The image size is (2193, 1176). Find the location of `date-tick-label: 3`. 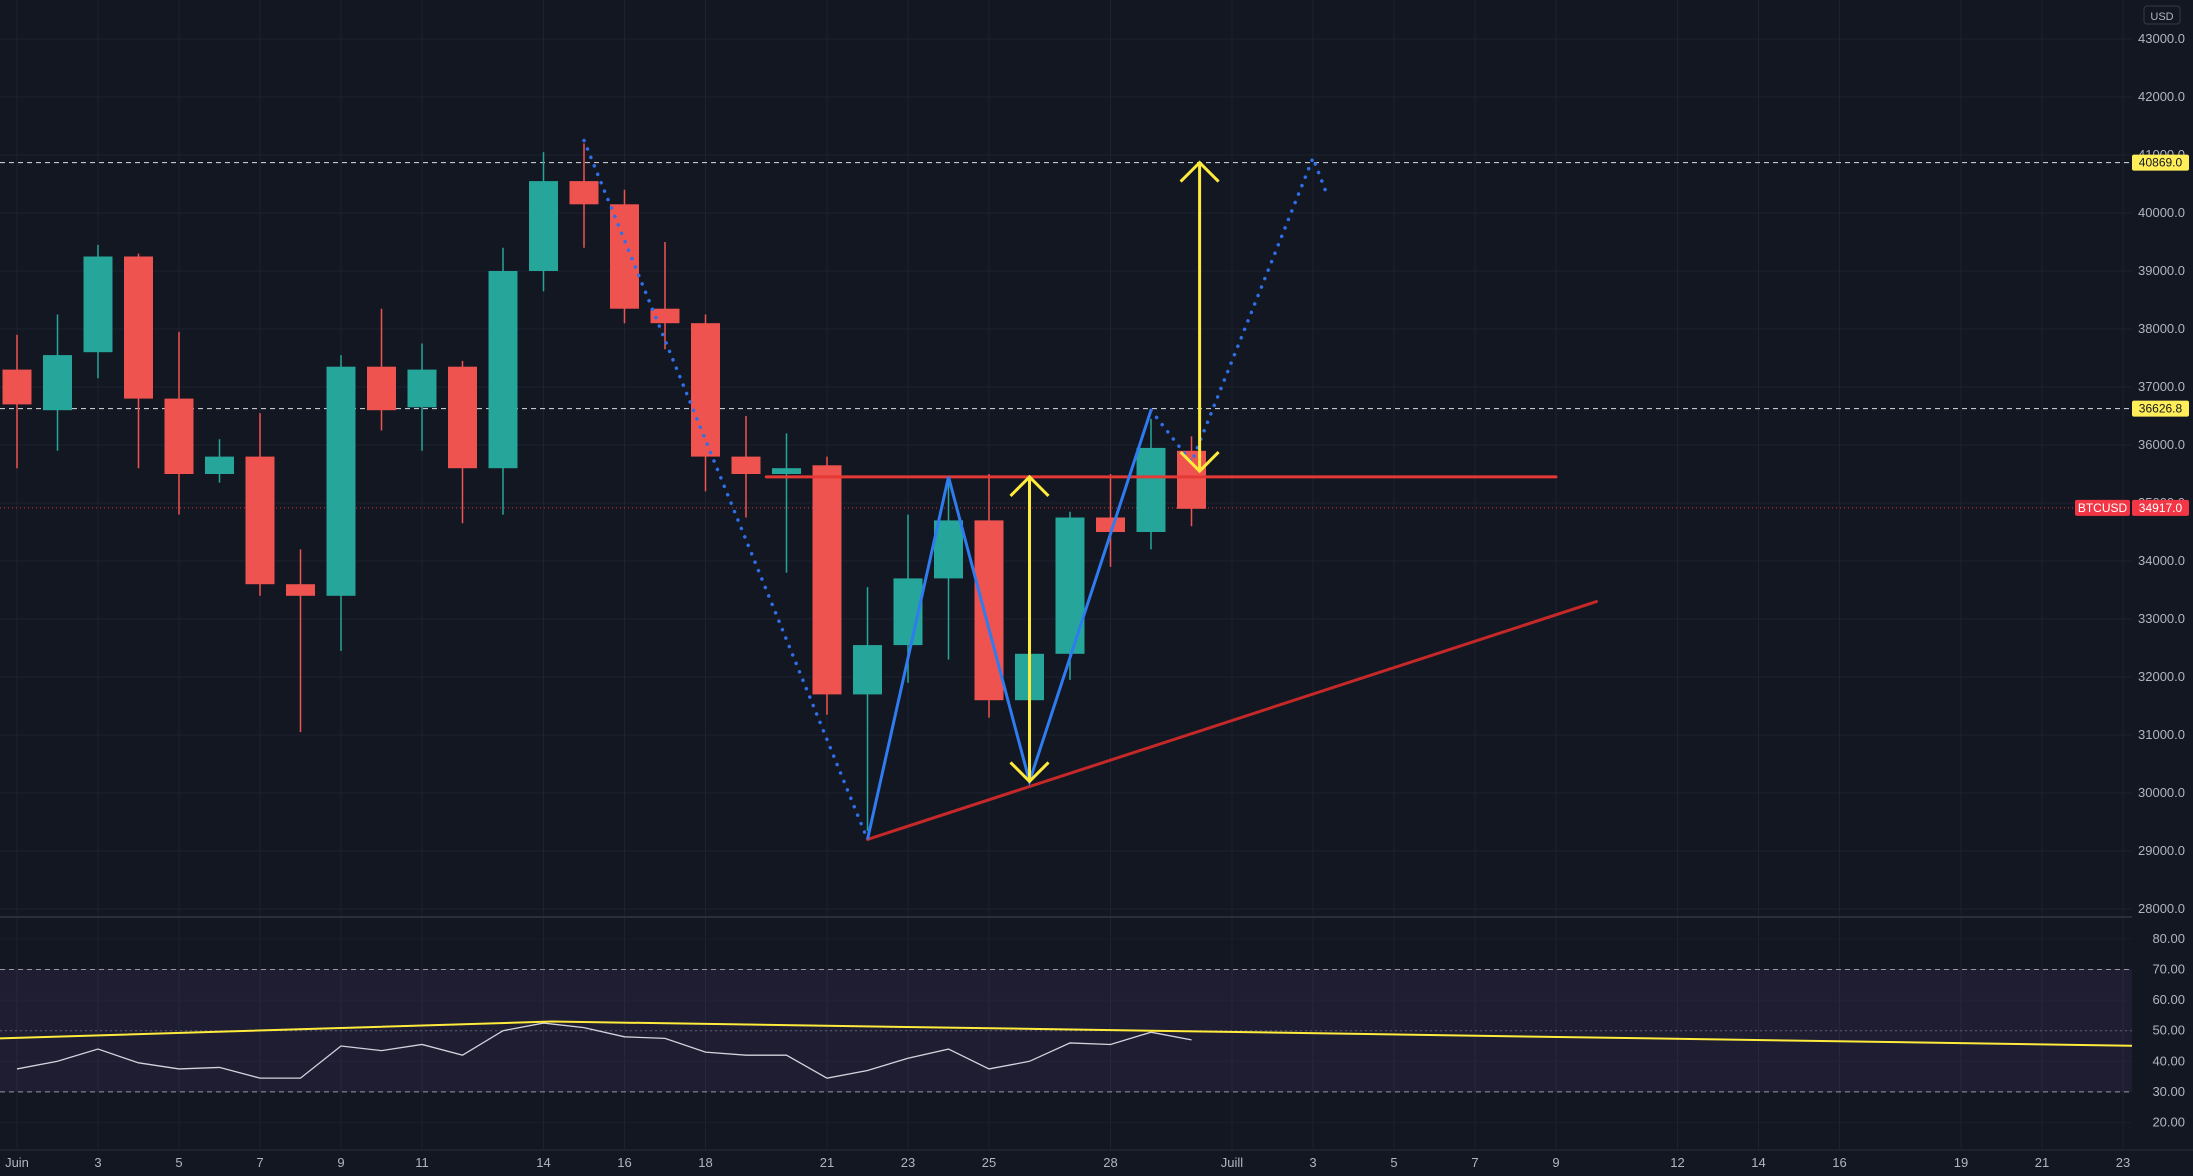

date-tick-label: 3 is located at coordinates (1312, 1162).